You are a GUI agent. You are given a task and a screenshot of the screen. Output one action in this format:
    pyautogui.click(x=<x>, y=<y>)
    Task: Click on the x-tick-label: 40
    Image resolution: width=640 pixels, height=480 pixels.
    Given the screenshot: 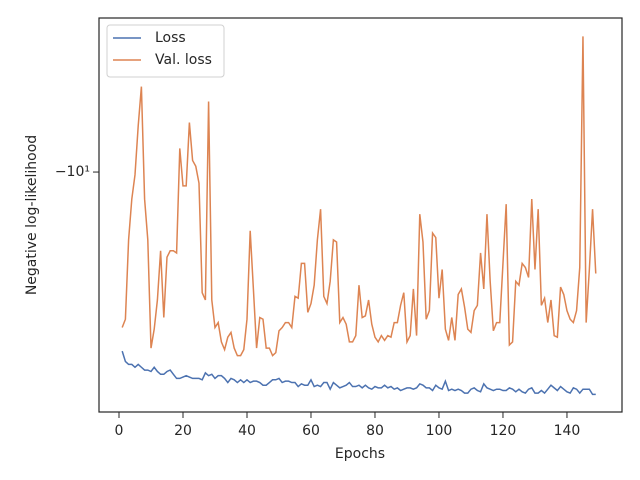 What is the action you would take?
    pyautogui.click(x=247, y=431)
    